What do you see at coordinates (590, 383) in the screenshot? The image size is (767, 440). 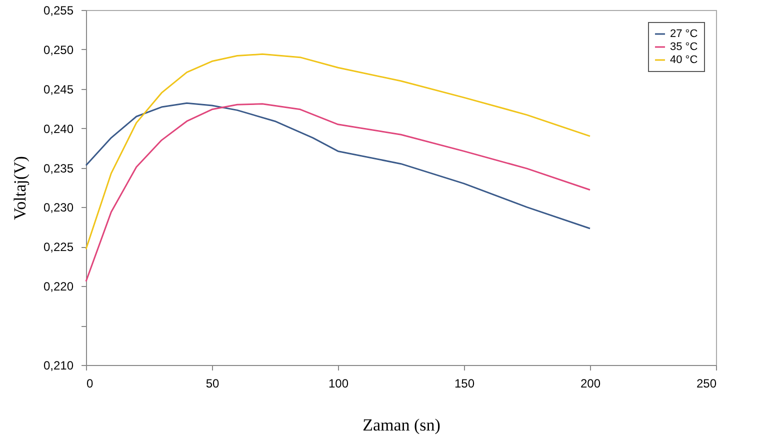 I see `x-tick-label: 200` at bounding box center [590, 383].